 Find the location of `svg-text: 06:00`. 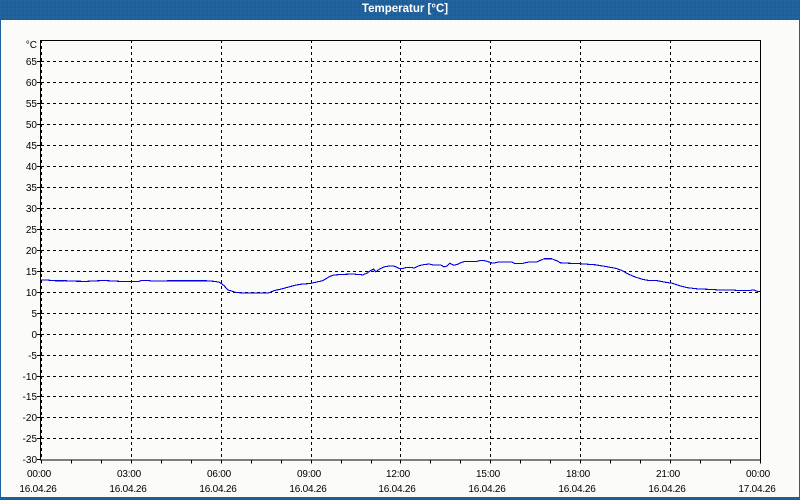

svg-text: 06:00 is located at coordinates (219, 474).